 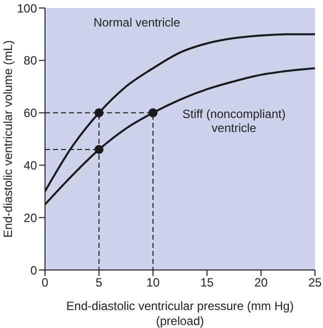 What do you see at coordinates (31, 217) in the screenshot?
I see `y-tick-label: 20` at bounding box center [31, 217].